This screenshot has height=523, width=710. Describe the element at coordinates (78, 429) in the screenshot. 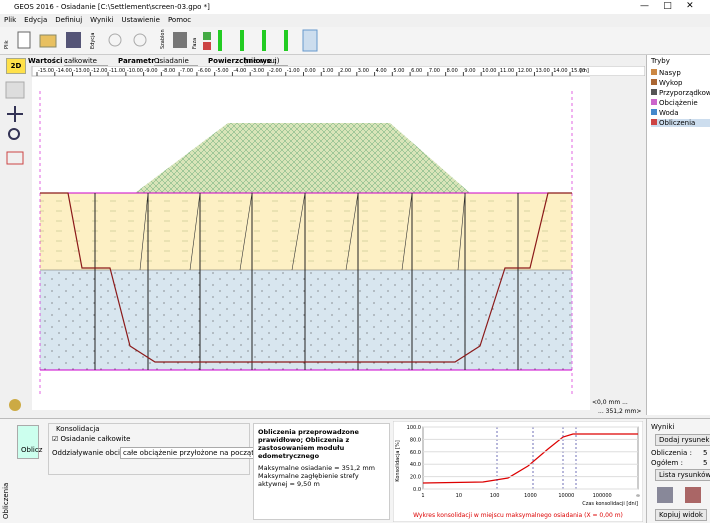

I see `group-title: Konsolidacja` at that location.